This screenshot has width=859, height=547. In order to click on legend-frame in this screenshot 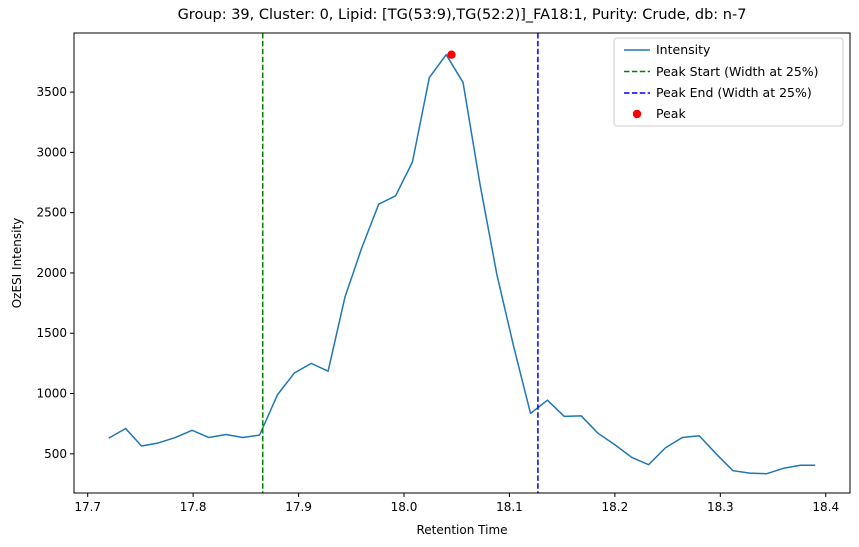, I will do `click(728, 82)`.